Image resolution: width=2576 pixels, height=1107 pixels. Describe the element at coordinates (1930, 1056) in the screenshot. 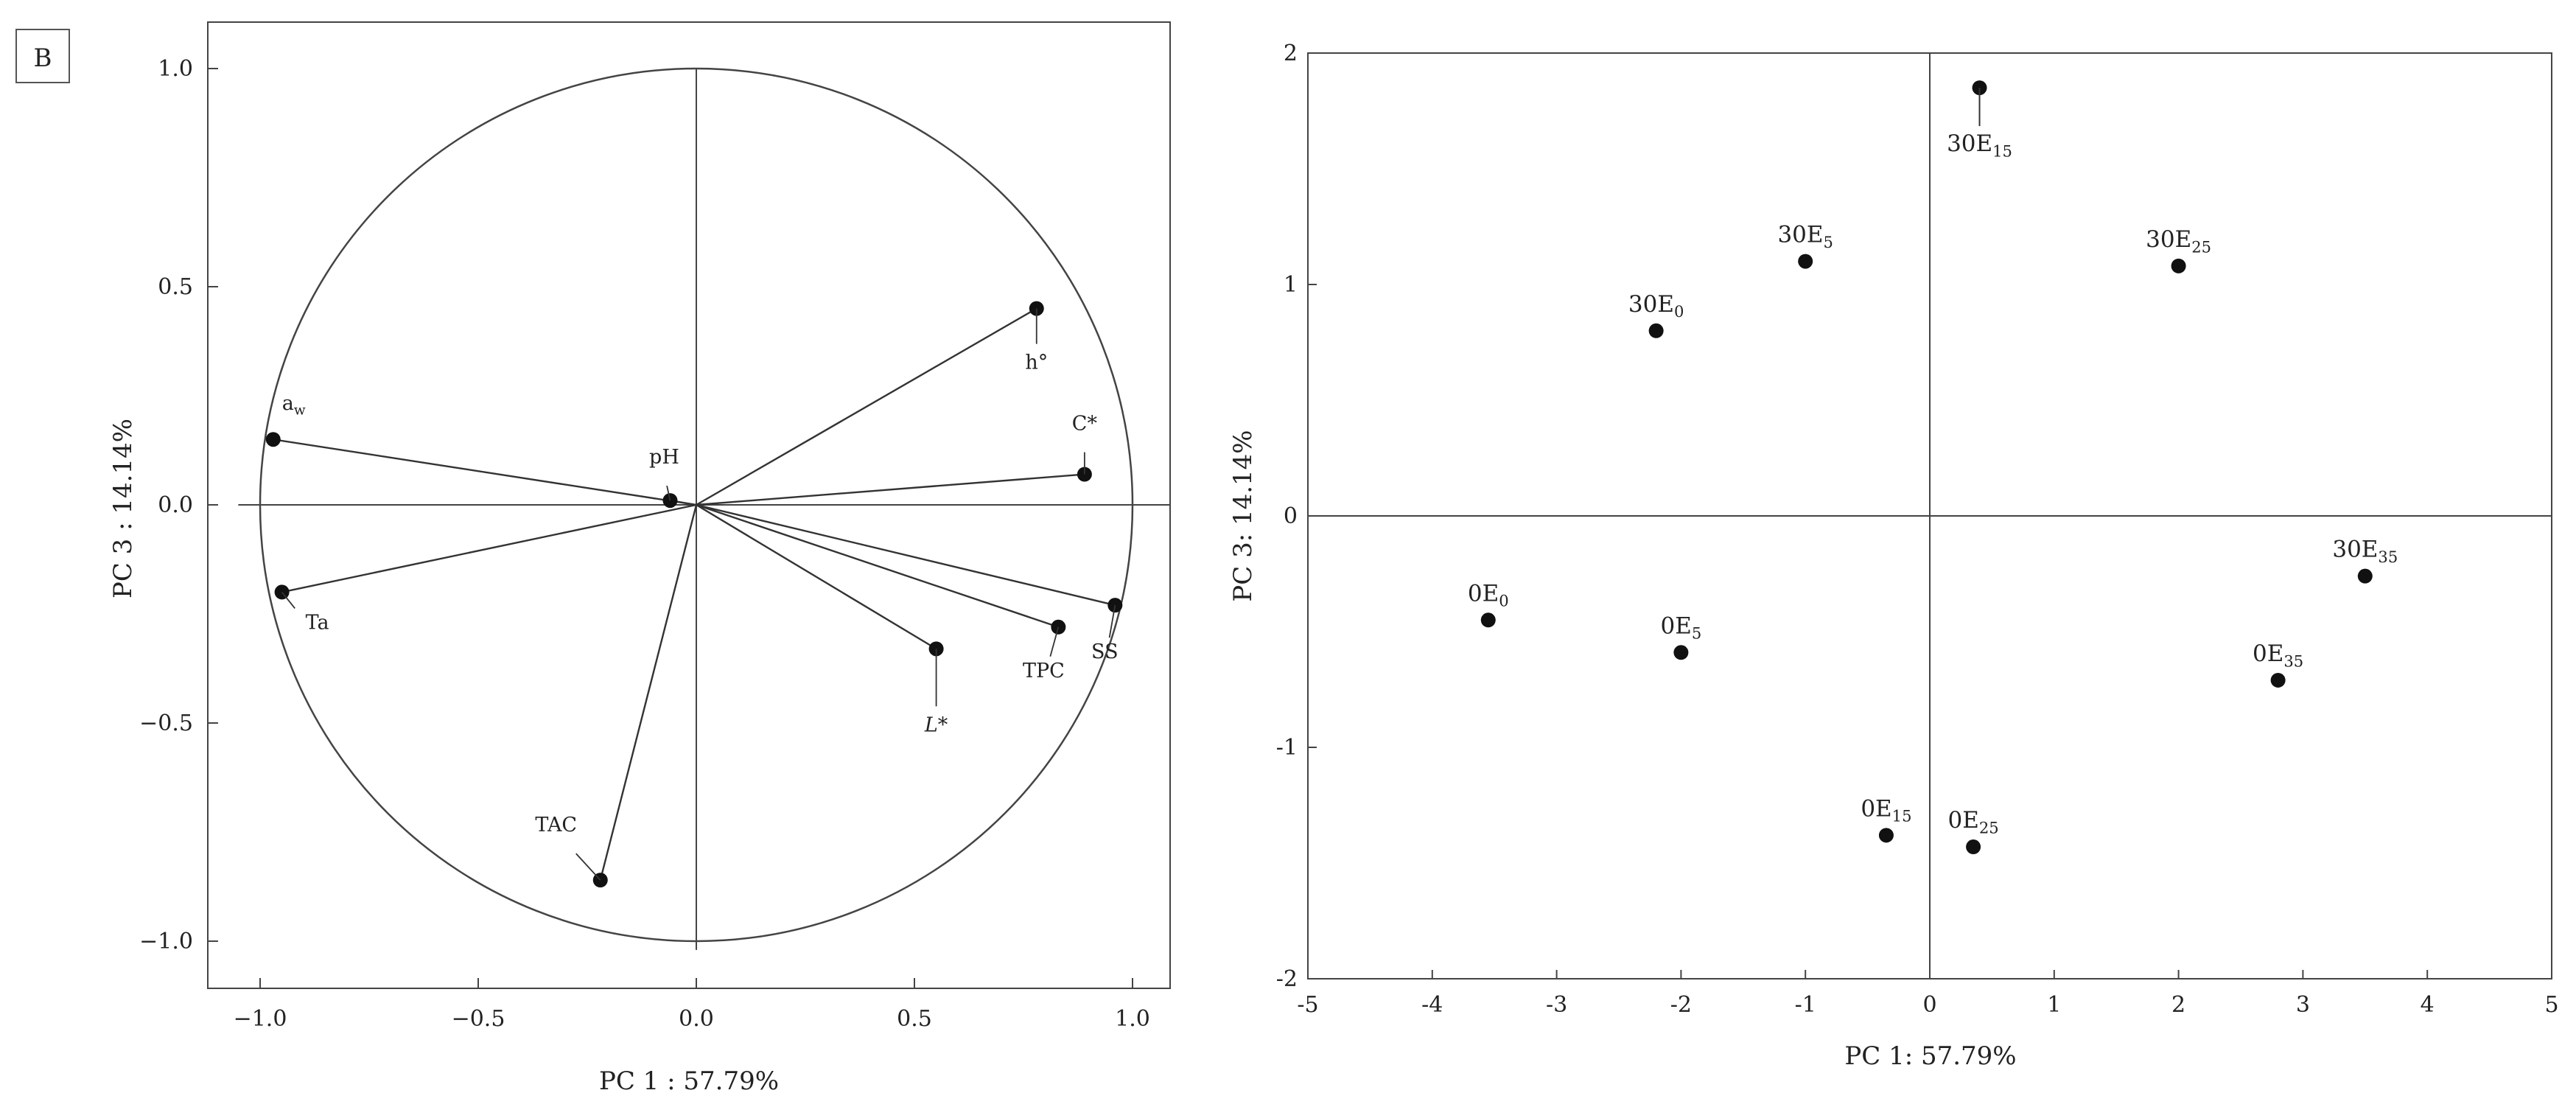

I see `scores-x-axis-title: PC 1: 57.79%` at that location.